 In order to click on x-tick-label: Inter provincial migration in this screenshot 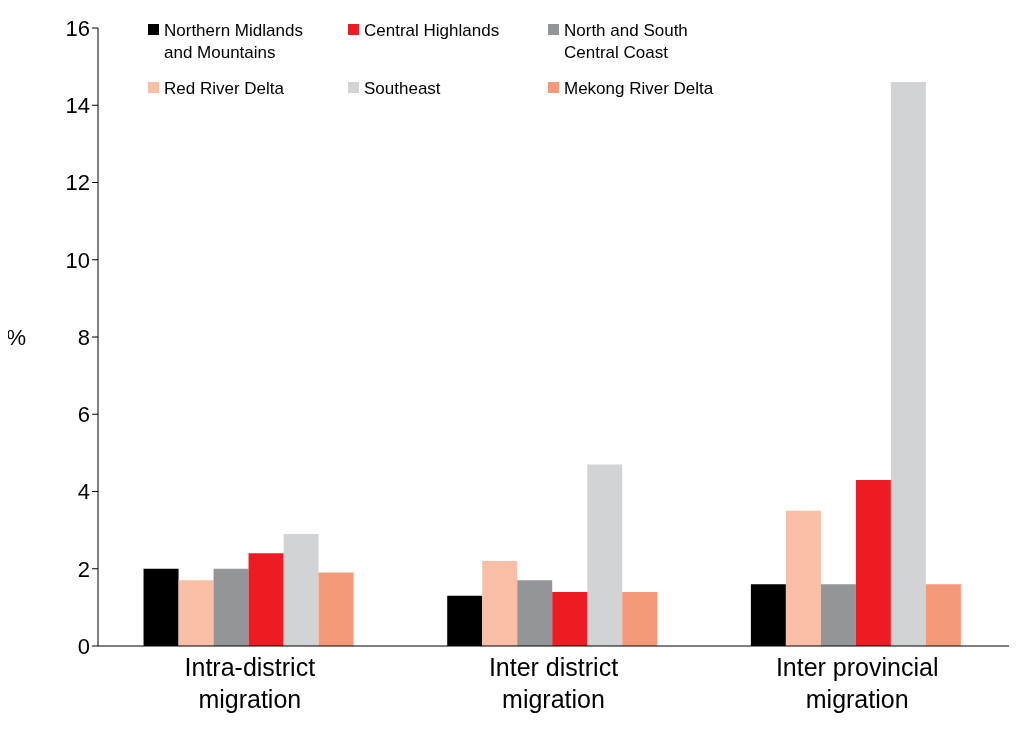, I will do `click(857, 683)`.